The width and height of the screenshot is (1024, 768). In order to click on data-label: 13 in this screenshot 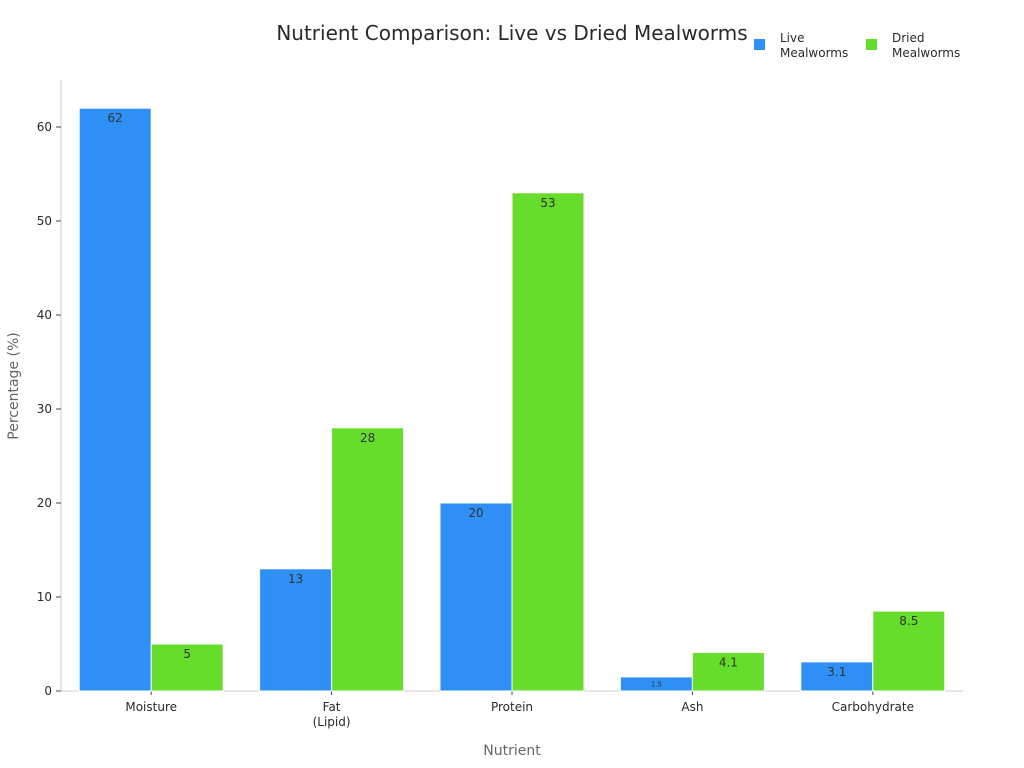, I will do `click(295, 579)`.